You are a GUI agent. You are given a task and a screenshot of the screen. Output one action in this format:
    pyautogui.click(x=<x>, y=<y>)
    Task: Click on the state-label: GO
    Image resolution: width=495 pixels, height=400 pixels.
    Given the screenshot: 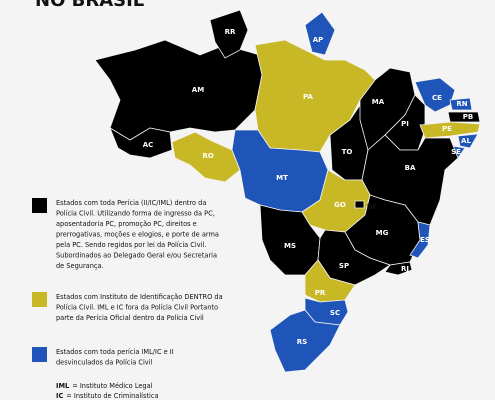 What is the action you would take?
    pyautogui.click(x=340, y=205)
    